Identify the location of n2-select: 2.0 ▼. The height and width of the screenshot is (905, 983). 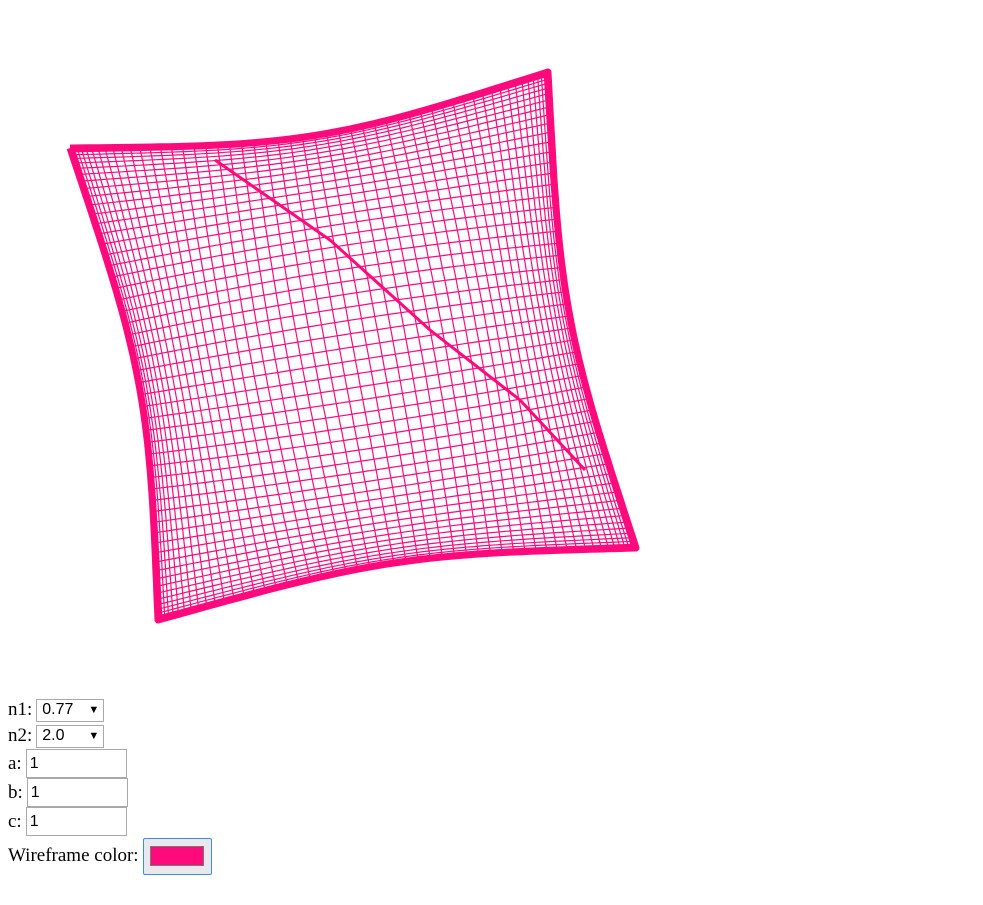
(70, 736).